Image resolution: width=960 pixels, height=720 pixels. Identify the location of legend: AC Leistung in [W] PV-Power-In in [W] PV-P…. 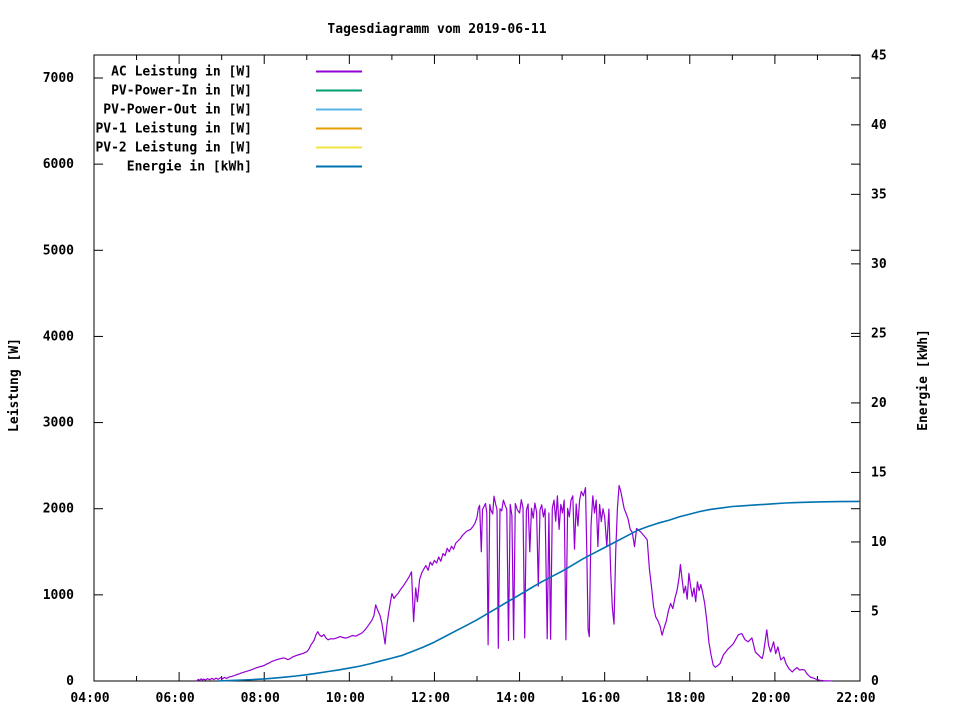
(228, 120).